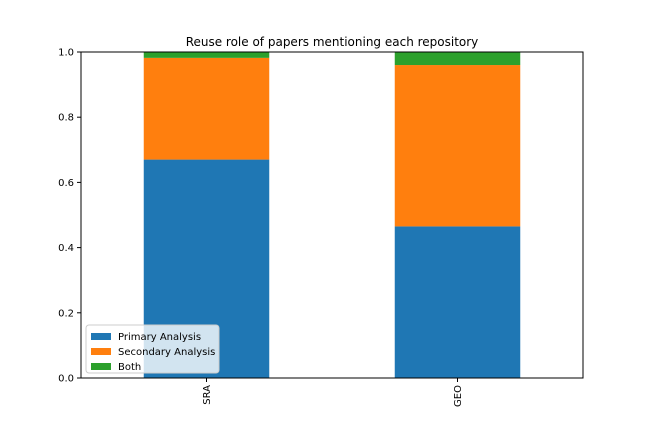 Image resolution: width=648 pixels, height=432 pixels. What do you see at coordinates (129, 367) in the screenshot?
I see `legend-label: Both` at bounding box center [129, 367].